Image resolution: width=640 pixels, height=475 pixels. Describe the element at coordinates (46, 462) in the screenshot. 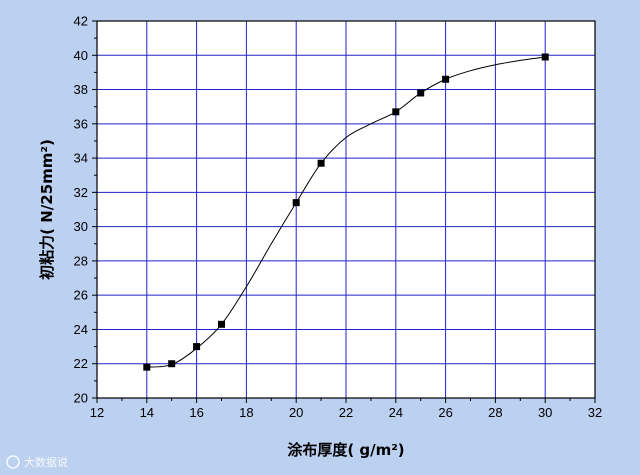

I see `watermark-text: 大数据说` at that location.